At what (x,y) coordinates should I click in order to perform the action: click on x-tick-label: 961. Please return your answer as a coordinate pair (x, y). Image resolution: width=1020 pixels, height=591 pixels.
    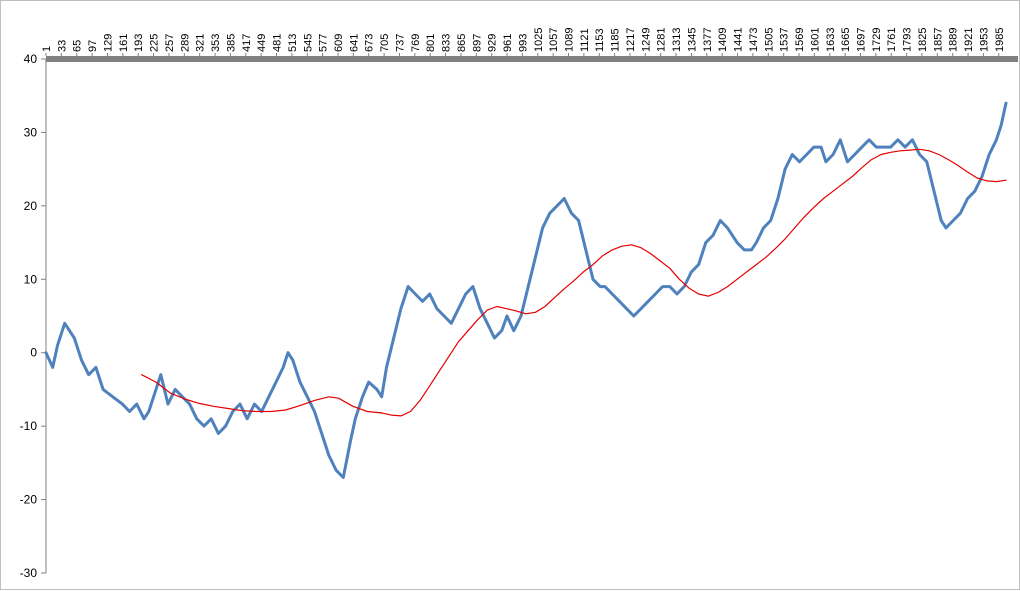
    Looking at the image, I should click on (508, 43).